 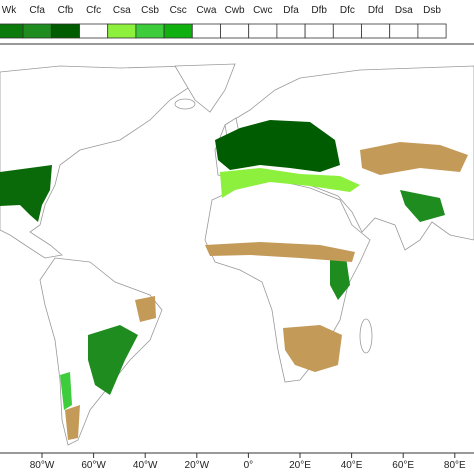 I want to click on legend-label: Wk, so click(x=9, y=10).